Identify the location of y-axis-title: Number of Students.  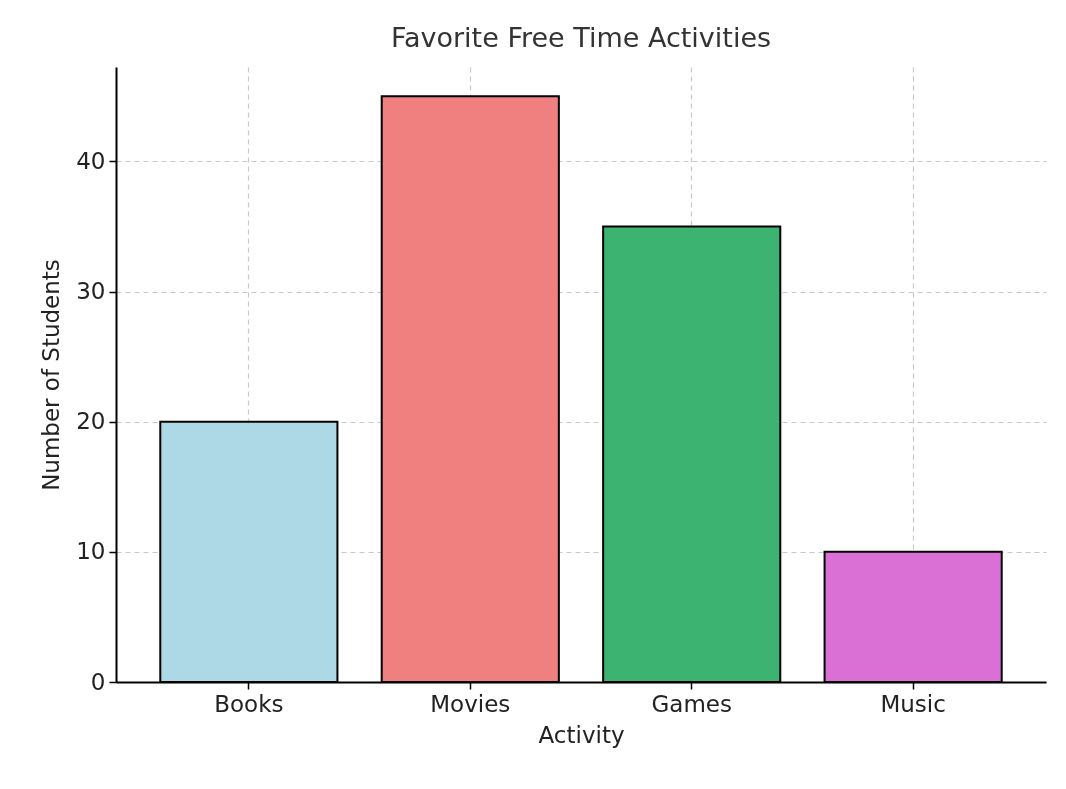
(51, 375).